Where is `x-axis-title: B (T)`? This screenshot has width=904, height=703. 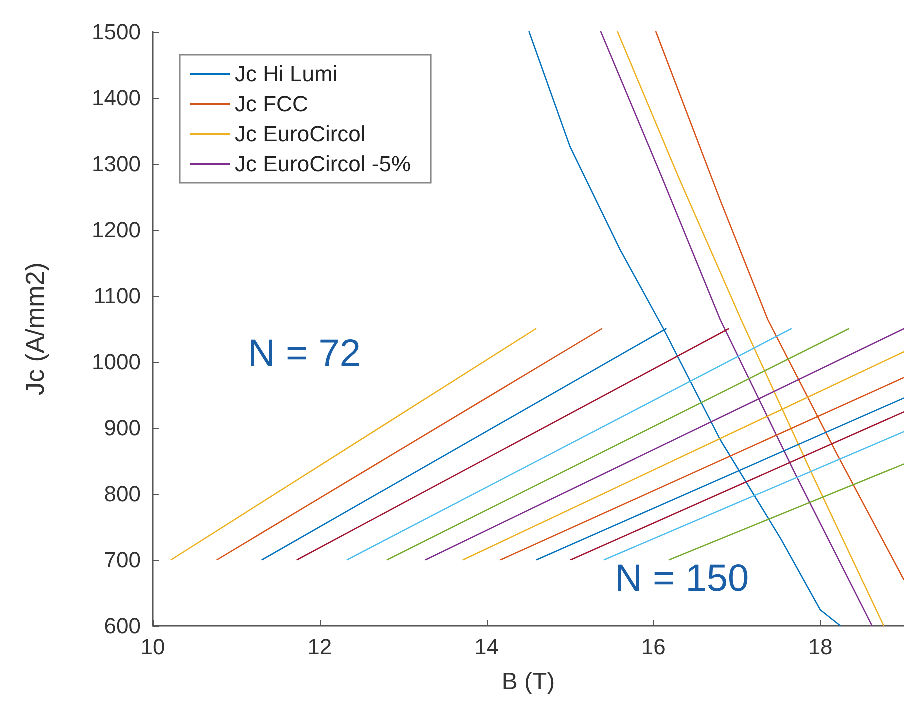 x-axis-title: B (T) is located at coordinates (529, 682).